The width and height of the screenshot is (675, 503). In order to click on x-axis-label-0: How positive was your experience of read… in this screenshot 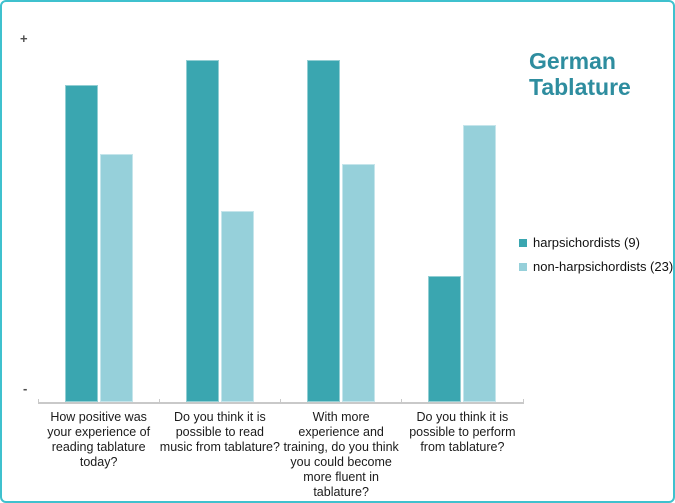, I will do `click(99, 439)`.